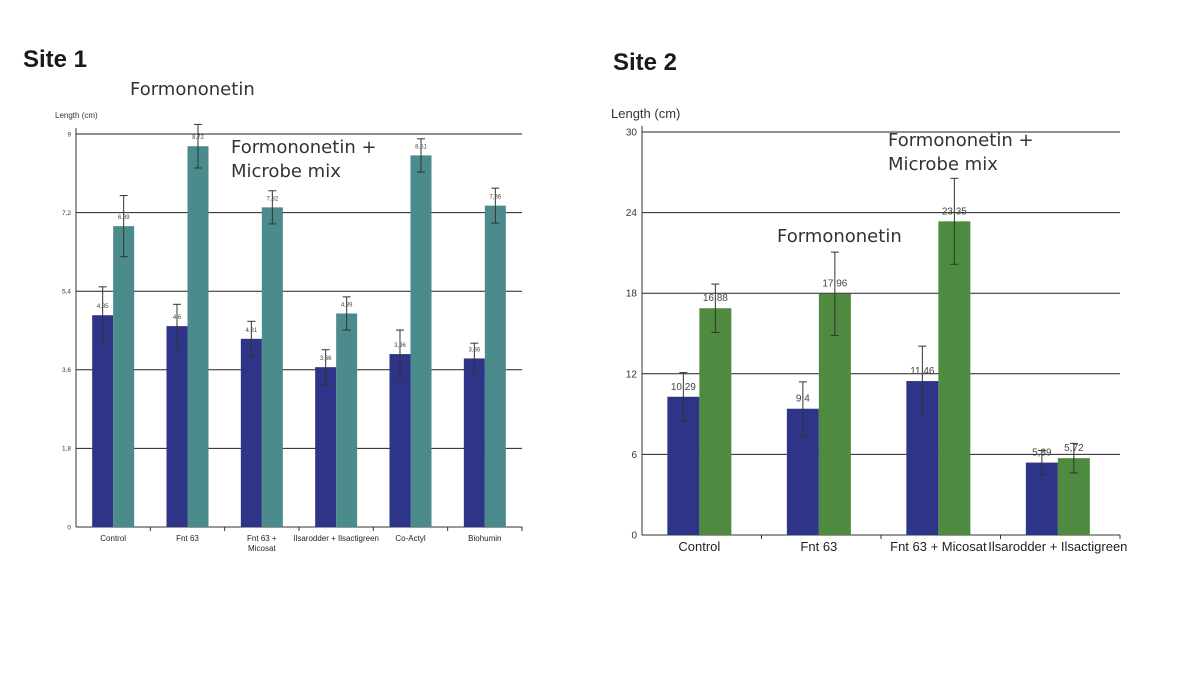 Image resolution: width=1200 pixels, height=675 pixels. What do you see at coordinates (272, 199) in the screenshot?
I see `data-label: 7,32` at bounding box center [272, 199].